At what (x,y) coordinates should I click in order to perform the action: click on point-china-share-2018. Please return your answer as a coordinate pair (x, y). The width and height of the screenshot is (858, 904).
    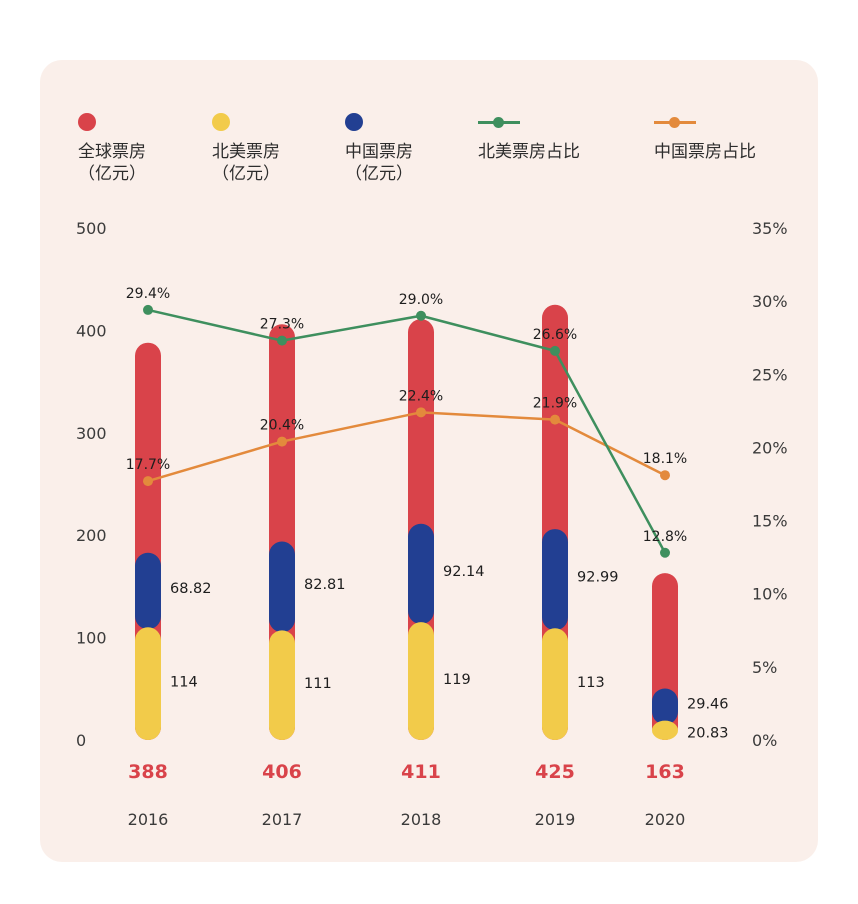
    Looking at the image, I should click on (421, 412).